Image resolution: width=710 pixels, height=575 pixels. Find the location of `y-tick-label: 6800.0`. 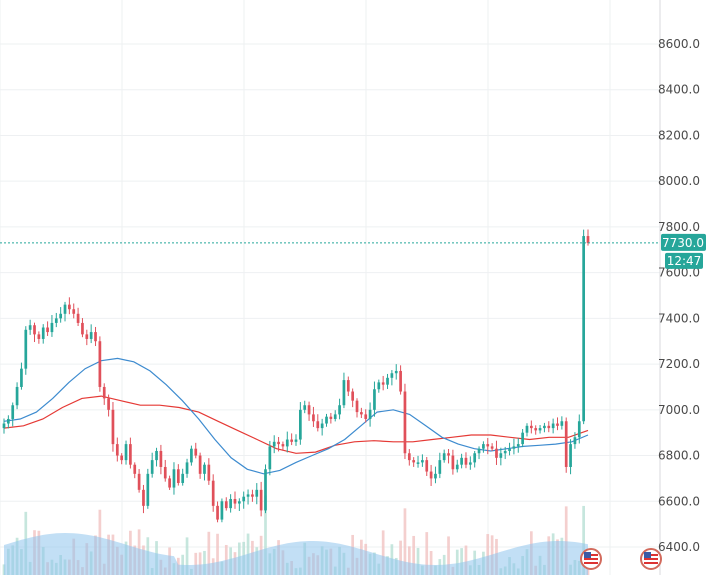

y-tick-label: 6800.0 is located at coordinates (679, 456).